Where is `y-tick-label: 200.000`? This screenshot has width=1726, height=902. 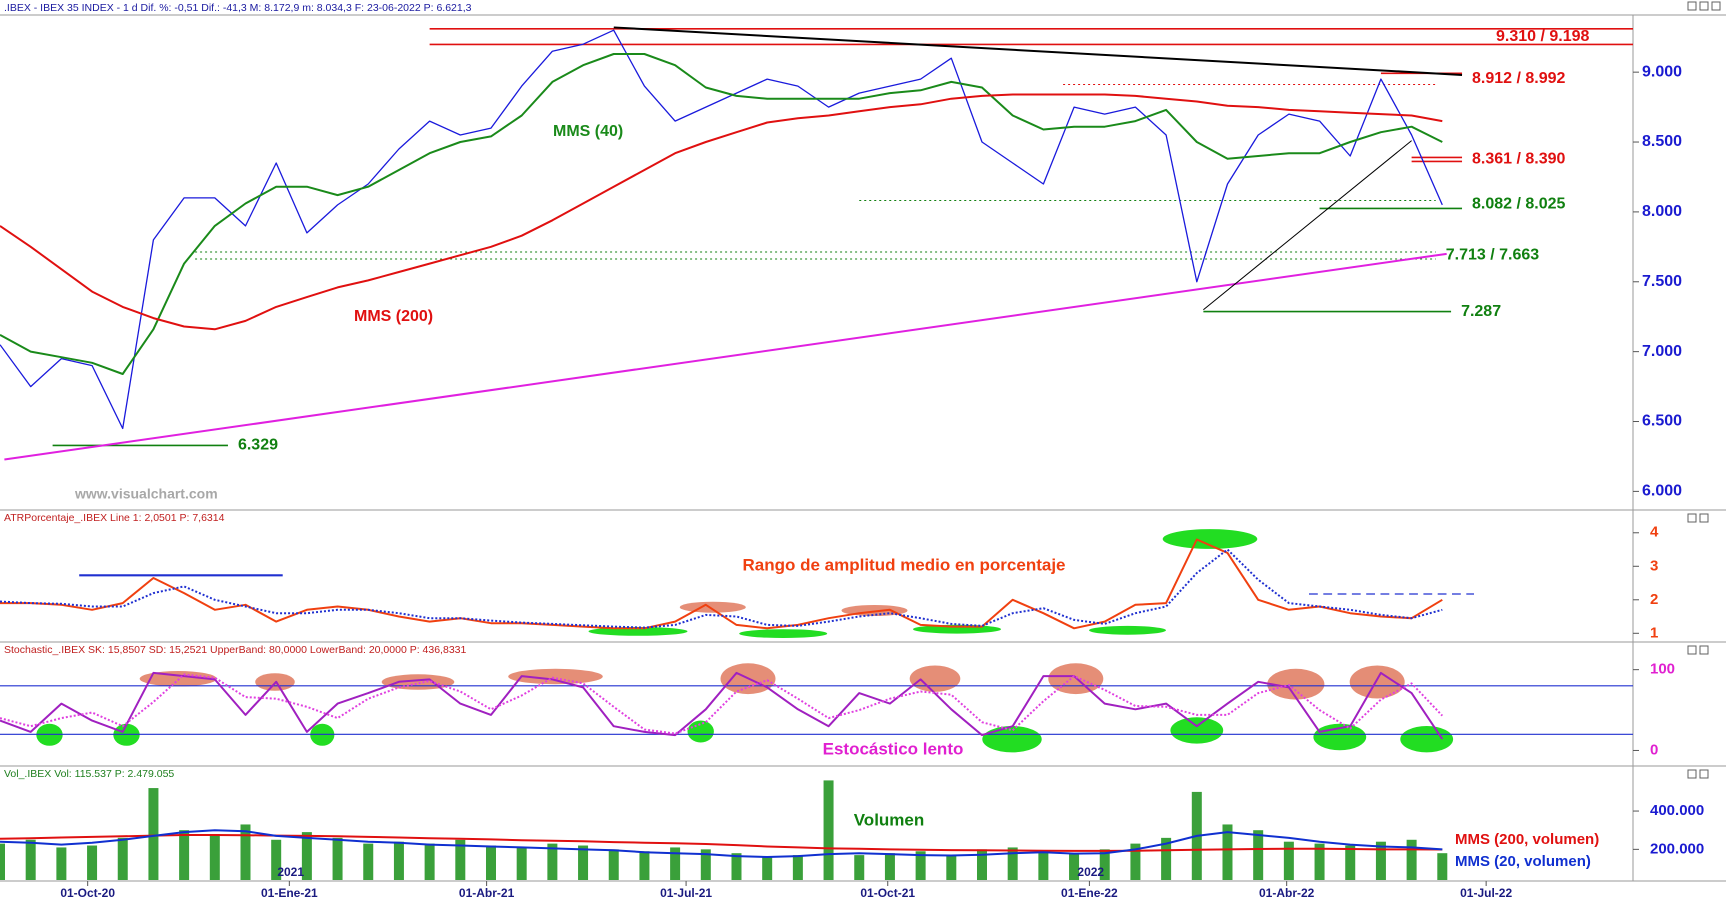
y-tick-label: 200.000 is located at coordinates (1677, 848).